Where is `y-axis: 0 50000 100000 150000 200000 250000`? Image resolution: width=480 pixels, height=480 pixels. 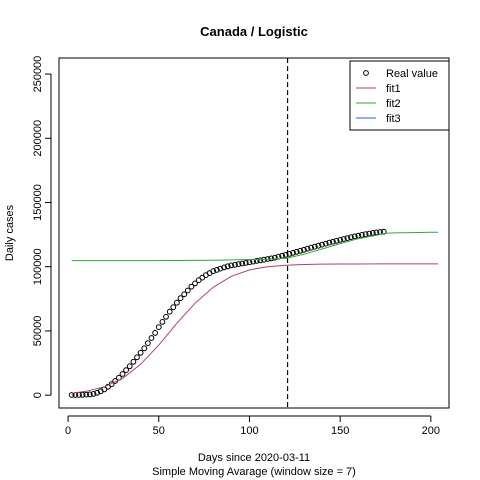
y-axis: 0 50000 100000 150000 200000 250000 is located at coordinates (42, 227).